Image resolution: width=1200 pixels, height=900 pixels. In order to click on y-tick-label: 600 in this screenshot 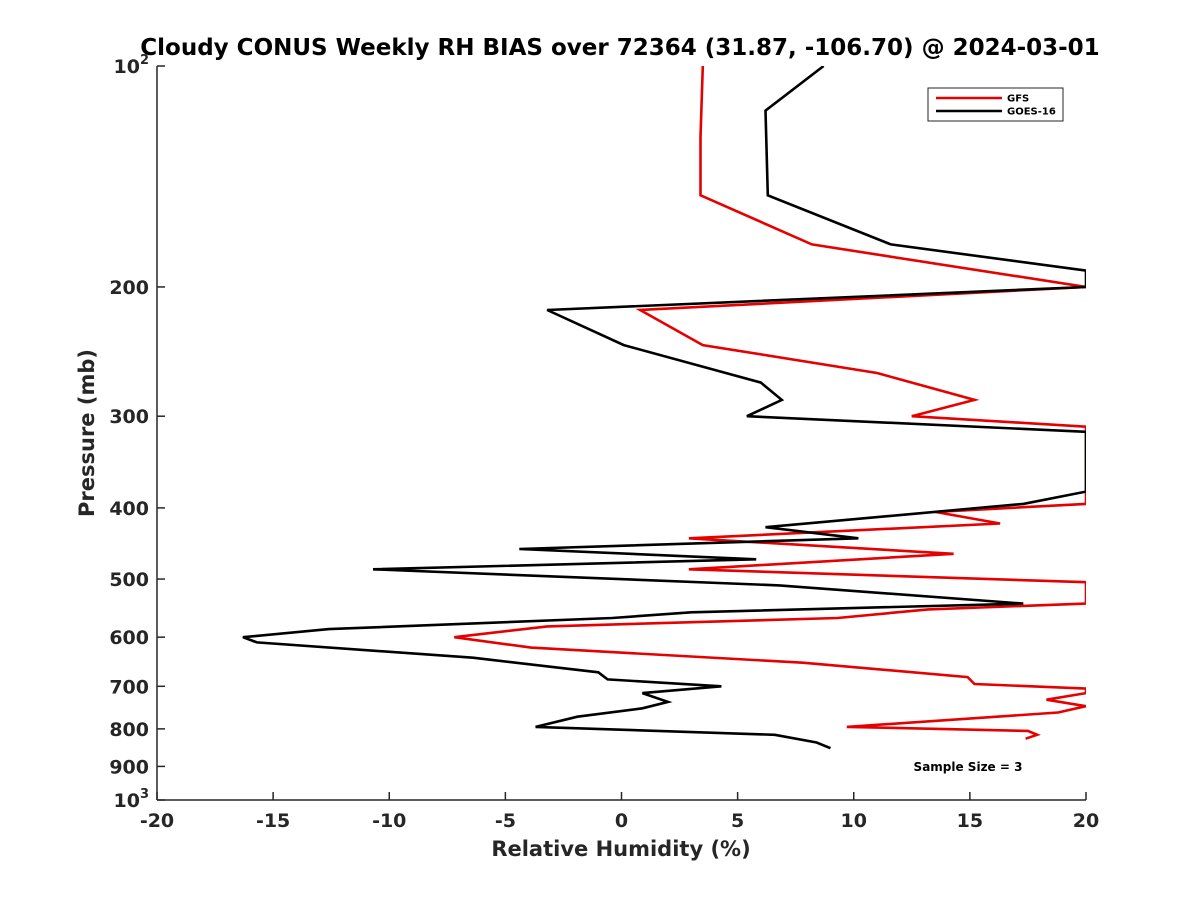, I will do `click(129, 638)`.